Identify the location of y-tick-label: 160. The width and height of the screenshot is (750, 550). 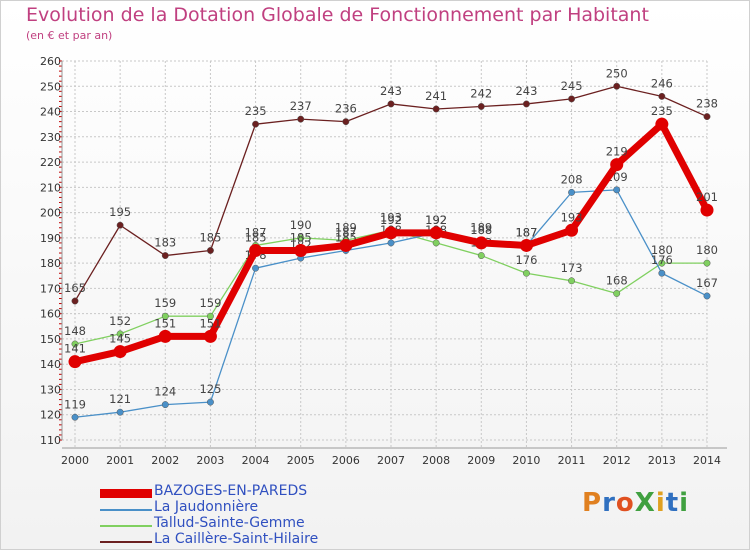
(50, 314).